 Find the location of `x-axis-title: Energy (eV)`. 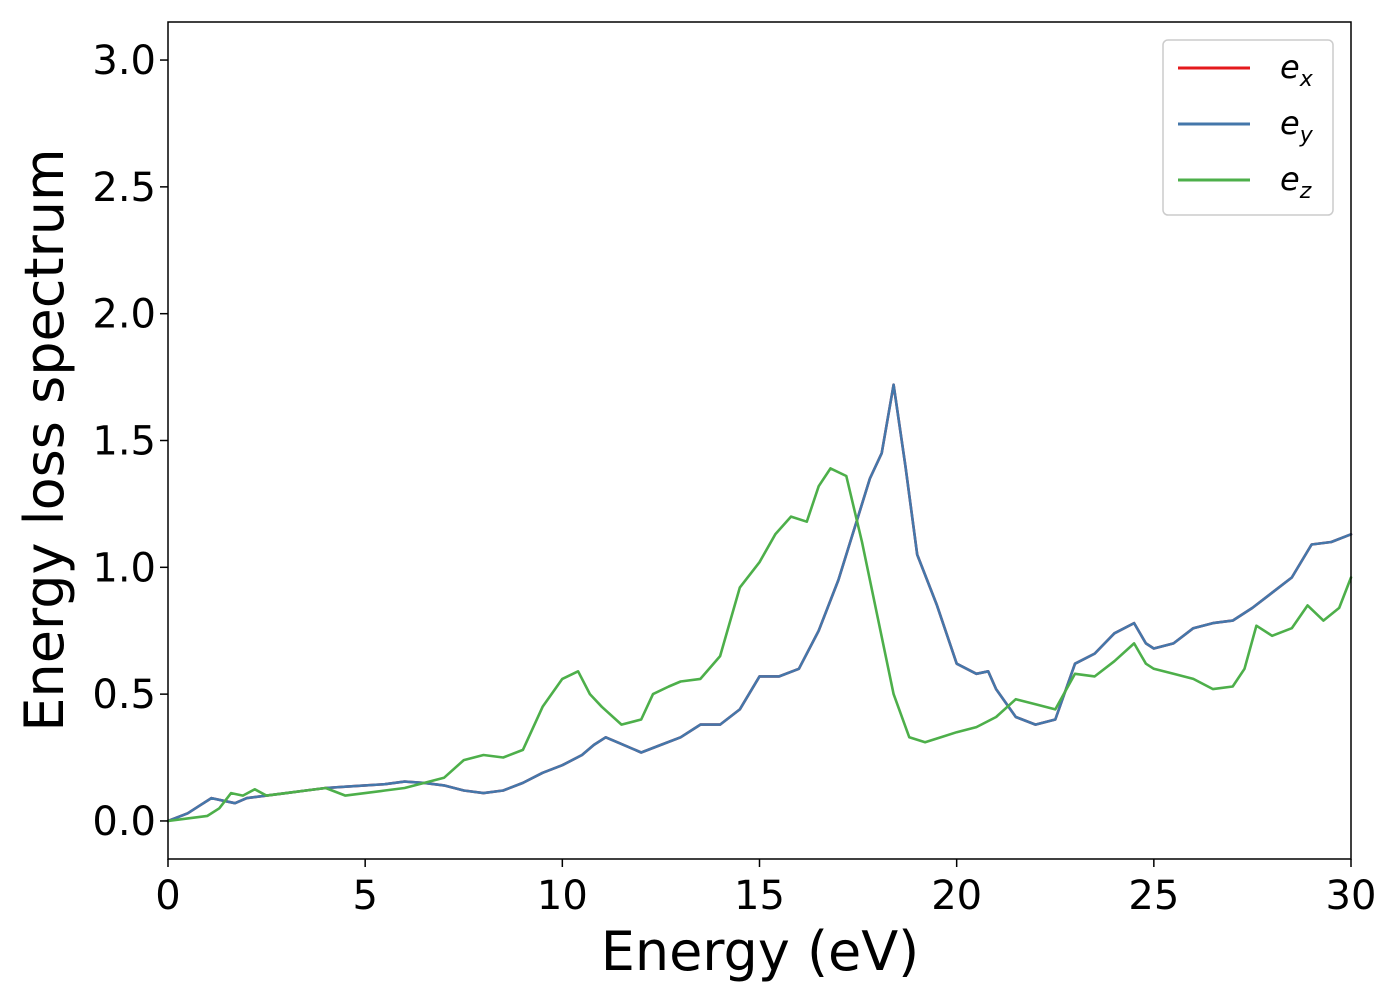

x-axis-title: Energy (eV) is located at coordinates (760, 951).